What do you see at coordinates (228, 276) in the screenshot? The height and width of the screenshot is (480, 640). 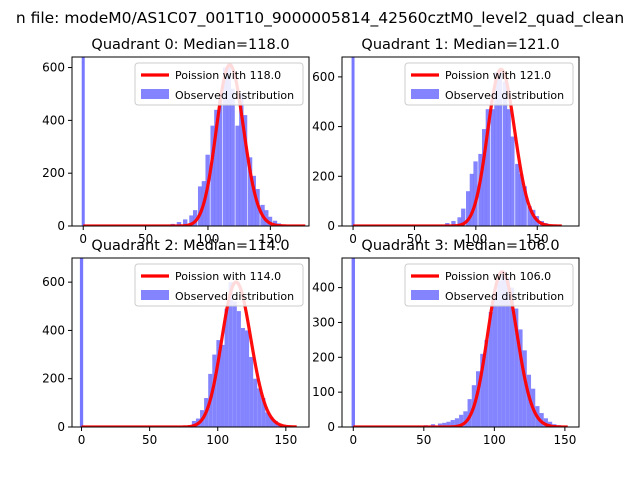 I see `legend-label: Poission with 114.0` at bounding box center [228, 276].